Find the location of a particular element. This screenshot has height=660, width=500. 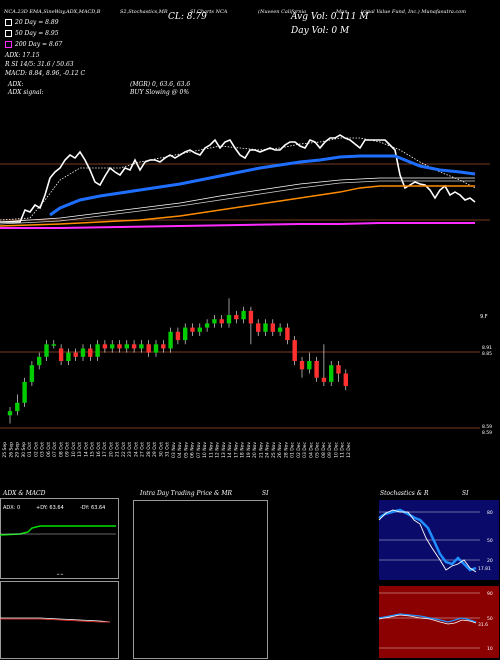

date-label: 14 Oct is located at coordinates (86, 449).